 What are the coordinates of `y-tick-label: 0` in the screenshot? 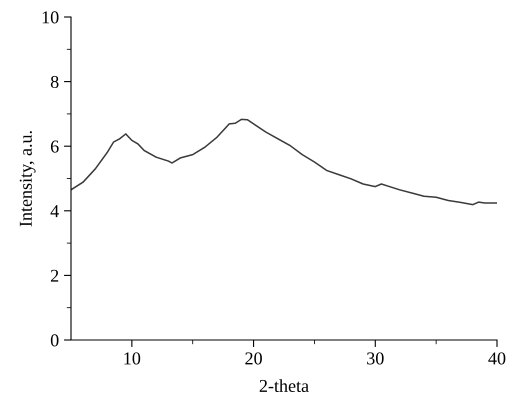 It's located at (54, 340).